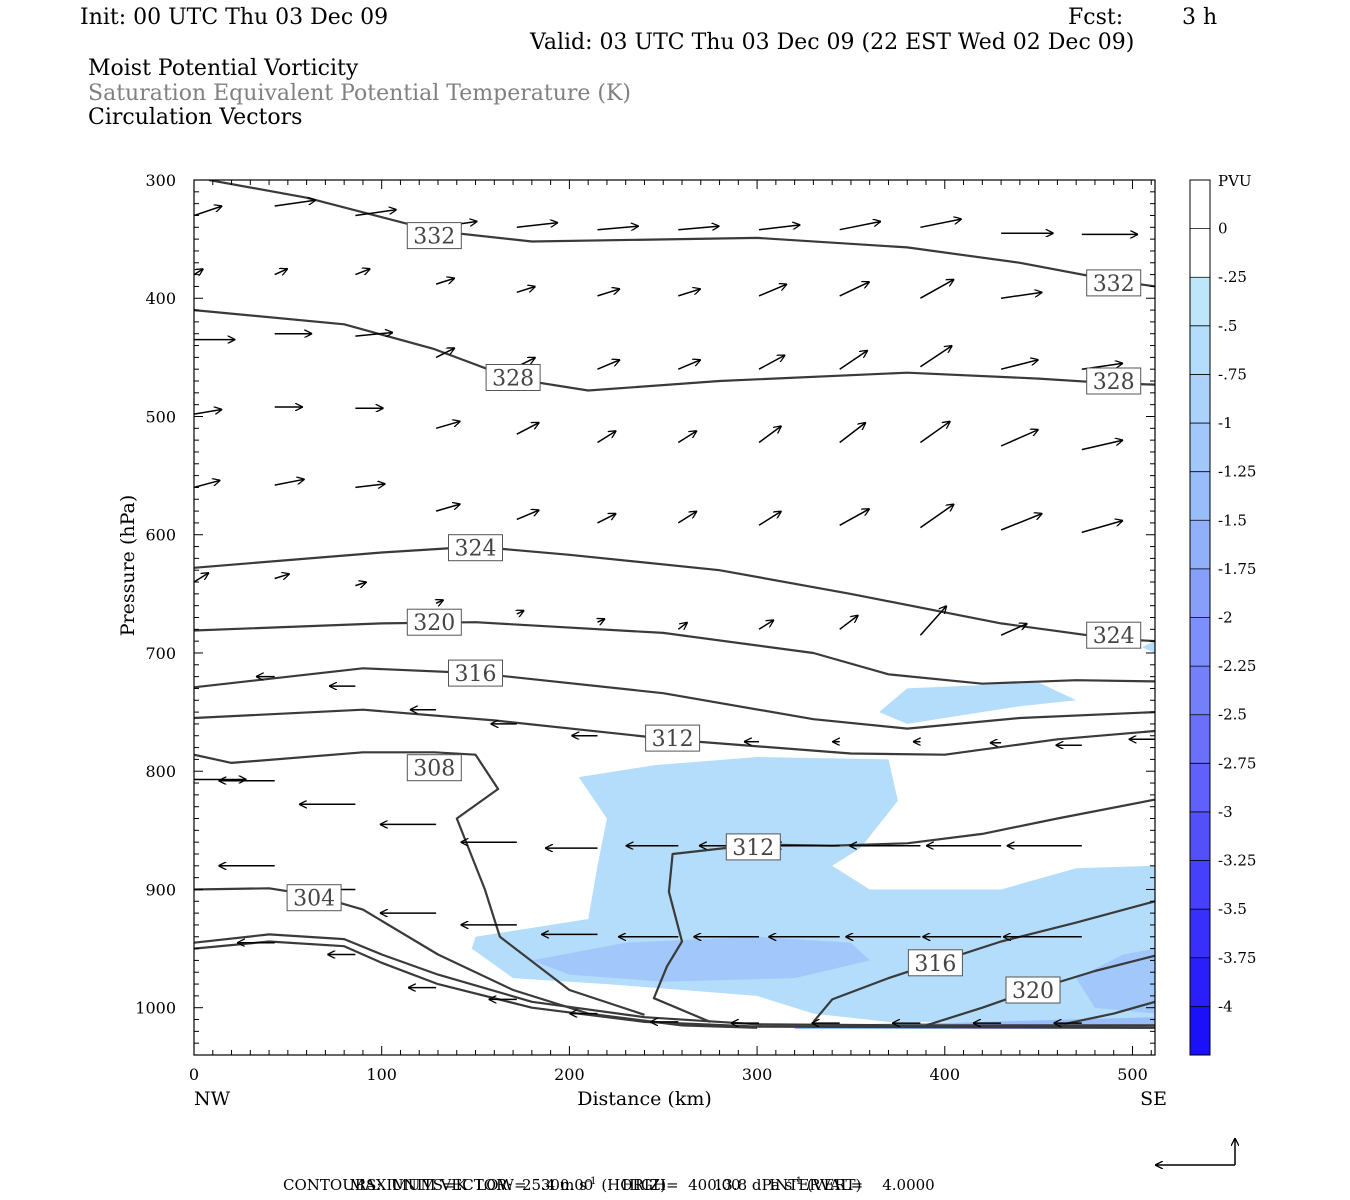  What do you see at coordinates (569, 1074) in the screenshot?
I see `x-tick-label: 200` at bounding box center [569, 1074].